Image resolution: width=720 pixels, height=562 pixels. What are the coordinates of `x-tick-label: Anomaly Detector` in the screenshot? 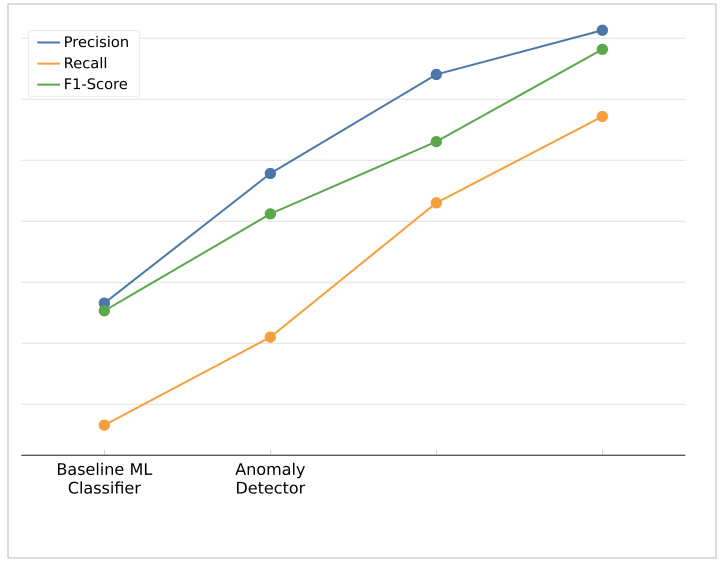 It's located at (270, 478).